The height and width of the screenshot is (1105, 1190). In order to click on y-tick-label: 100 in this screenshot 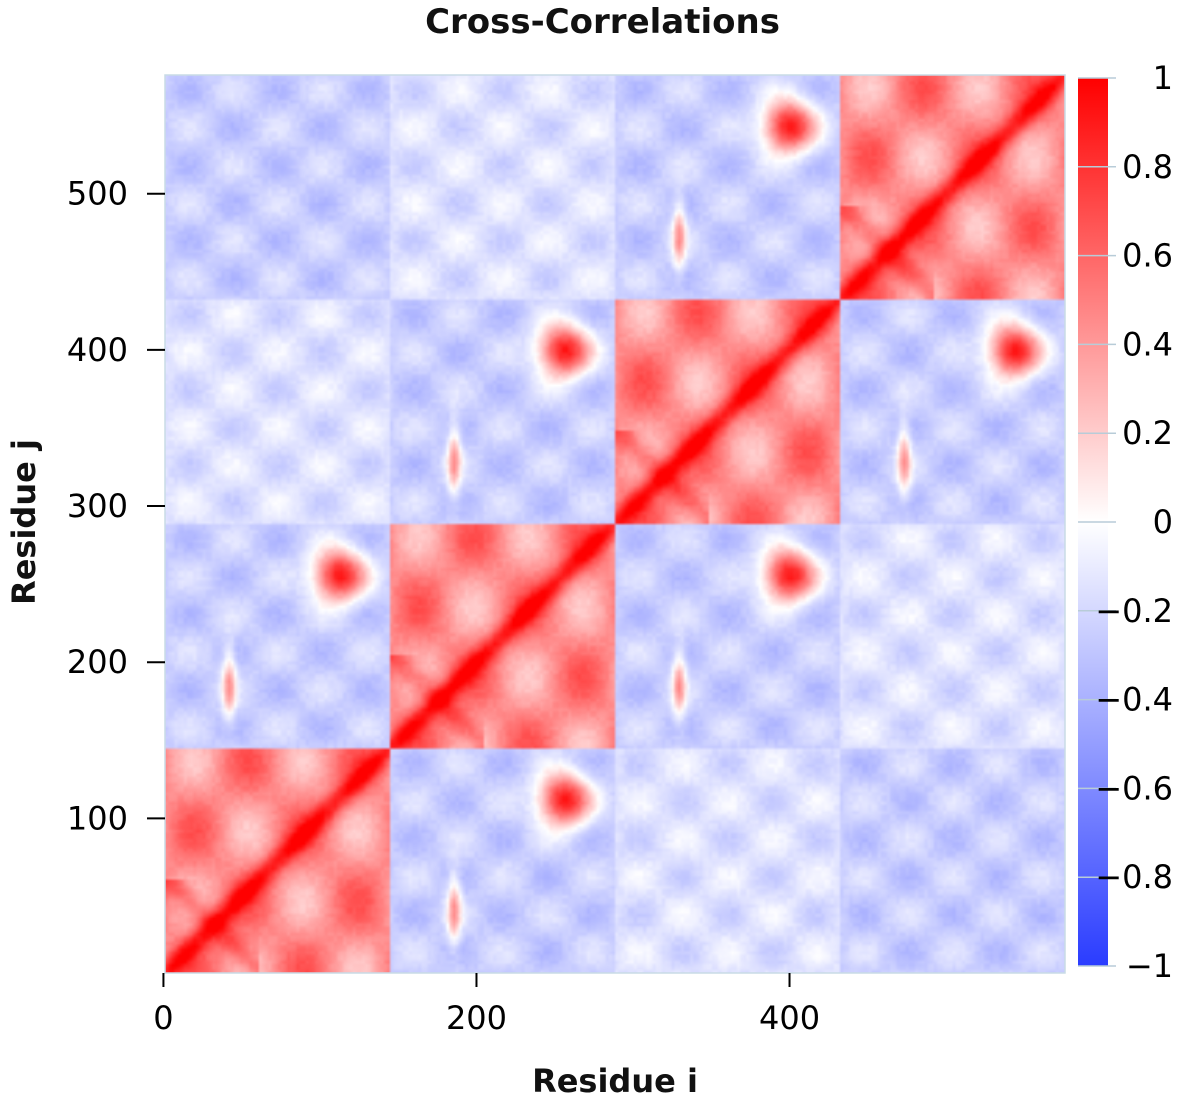, I will do `click(97, 818)`.